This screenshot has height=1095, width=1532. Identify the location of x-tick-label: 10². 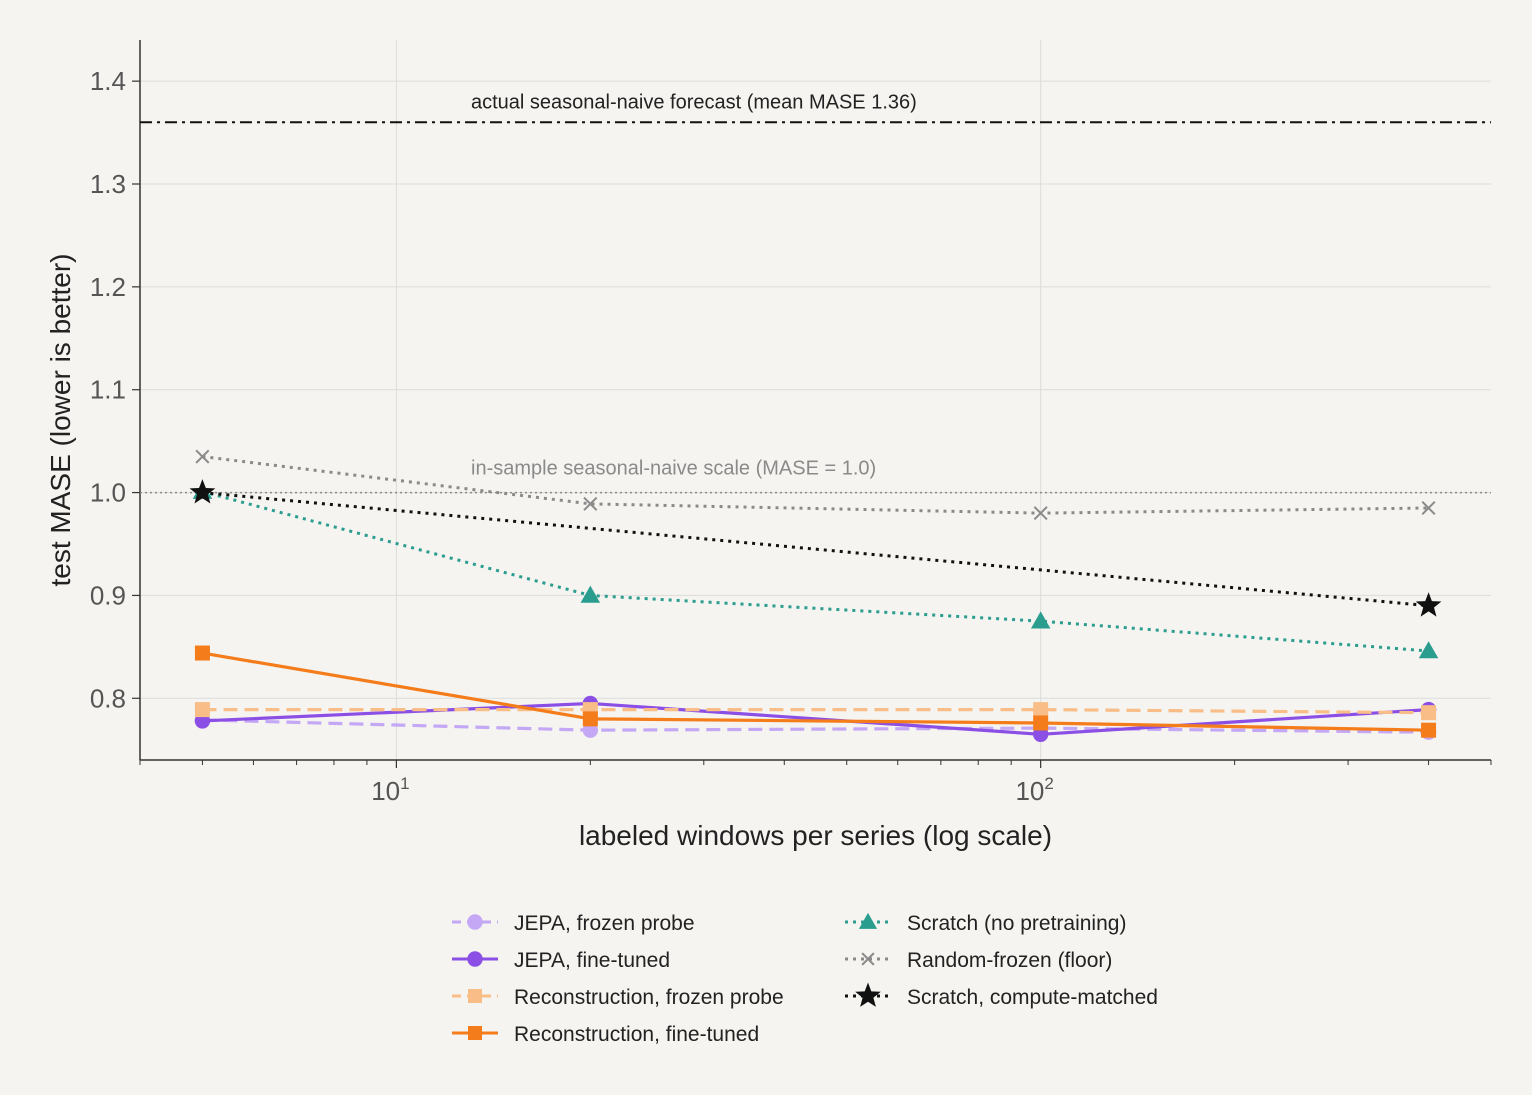
(1034, 790).